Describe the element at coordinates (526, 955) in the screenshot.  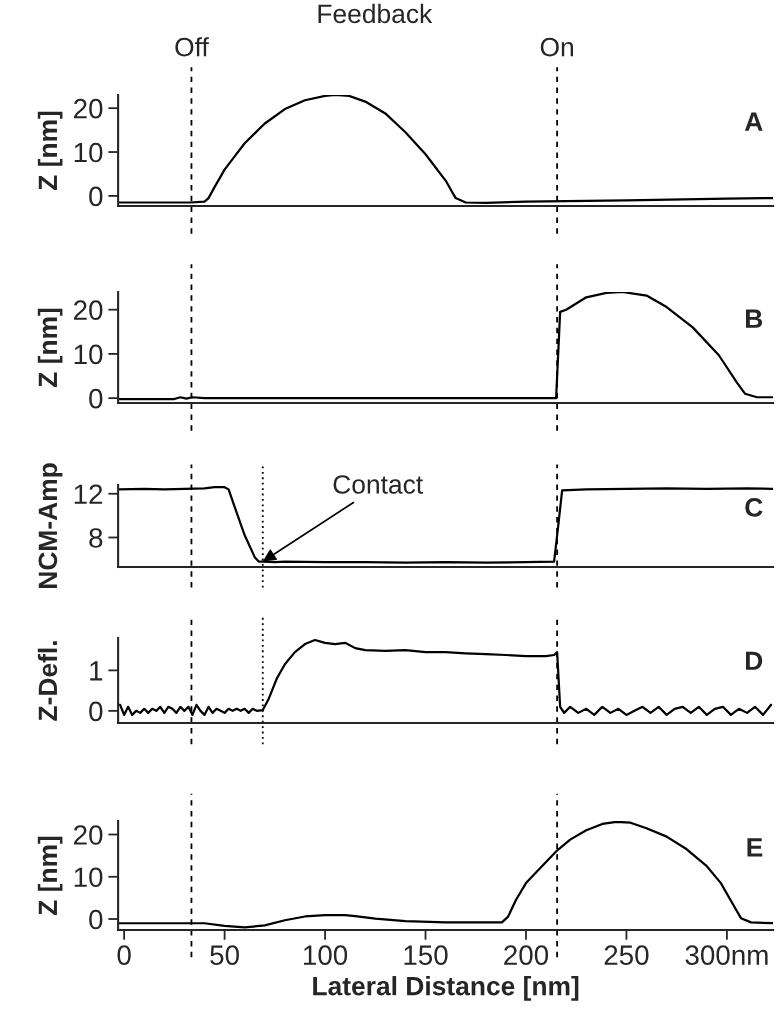
I see `x-tick-label: 200` at that location.